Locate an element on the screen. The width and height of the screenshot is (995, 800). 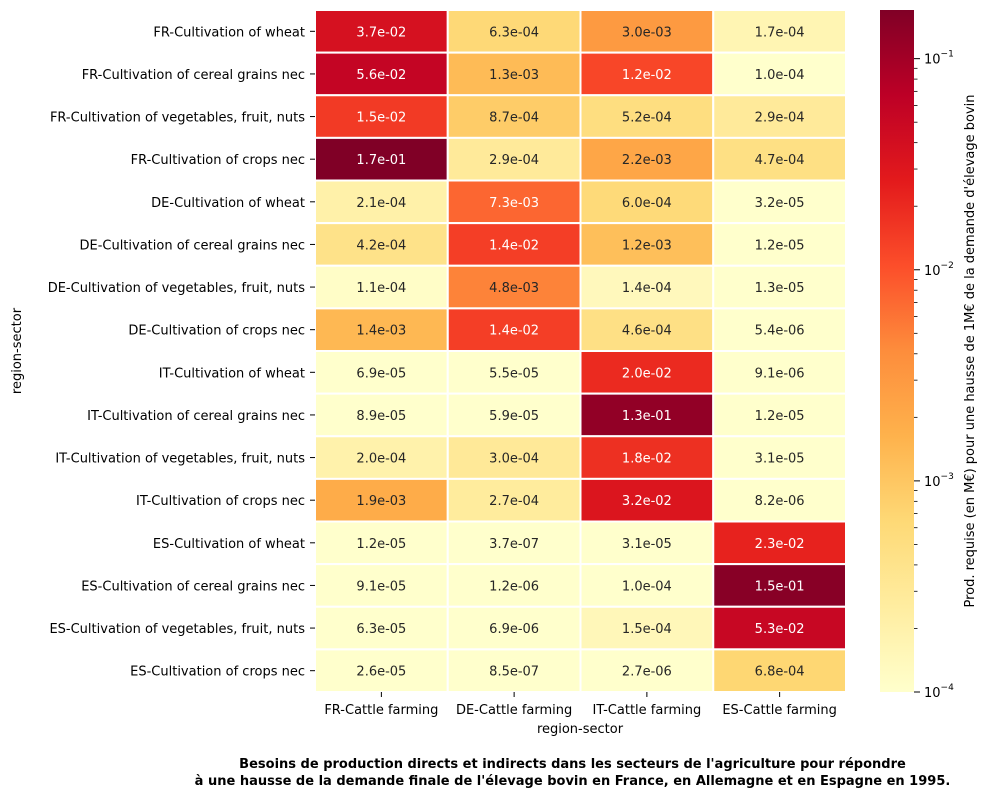
heatmap-cell-label: 8.2e-06 is located at coordinates (780, 501).